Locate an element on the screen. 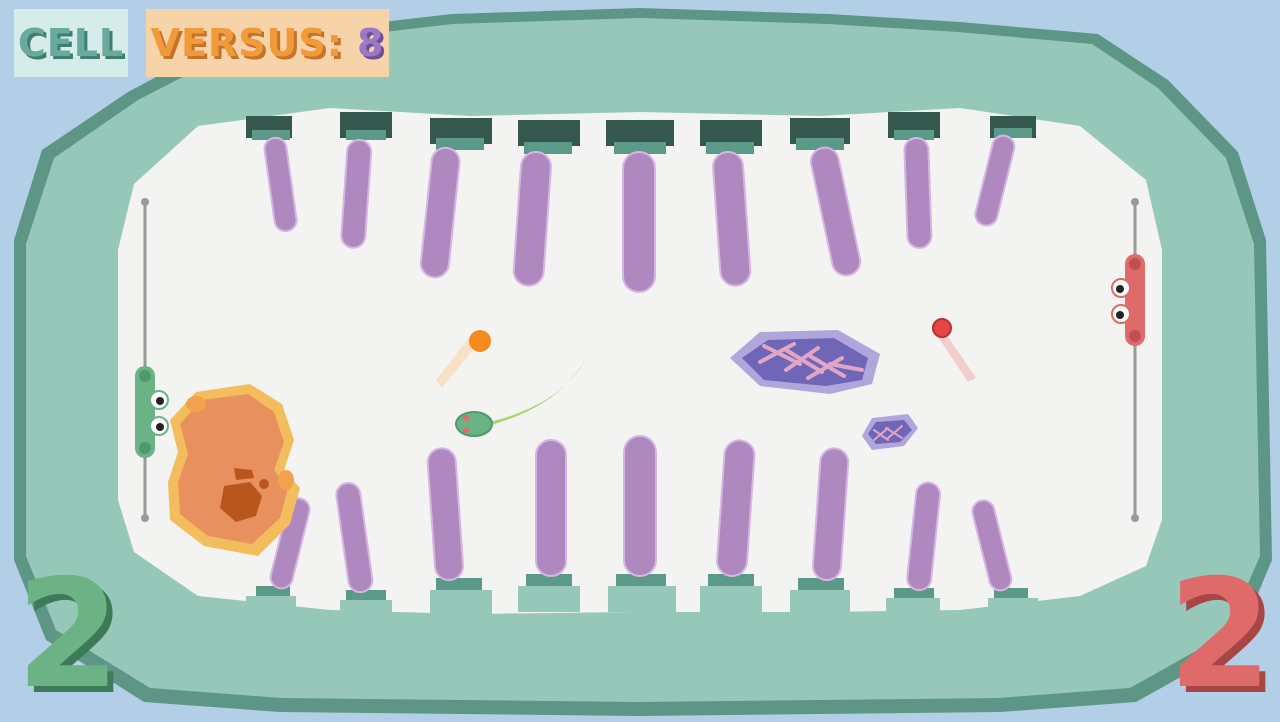 This screenshot has height=722, width=1280. top-membrane-pads is located at coordinates (642, 141).